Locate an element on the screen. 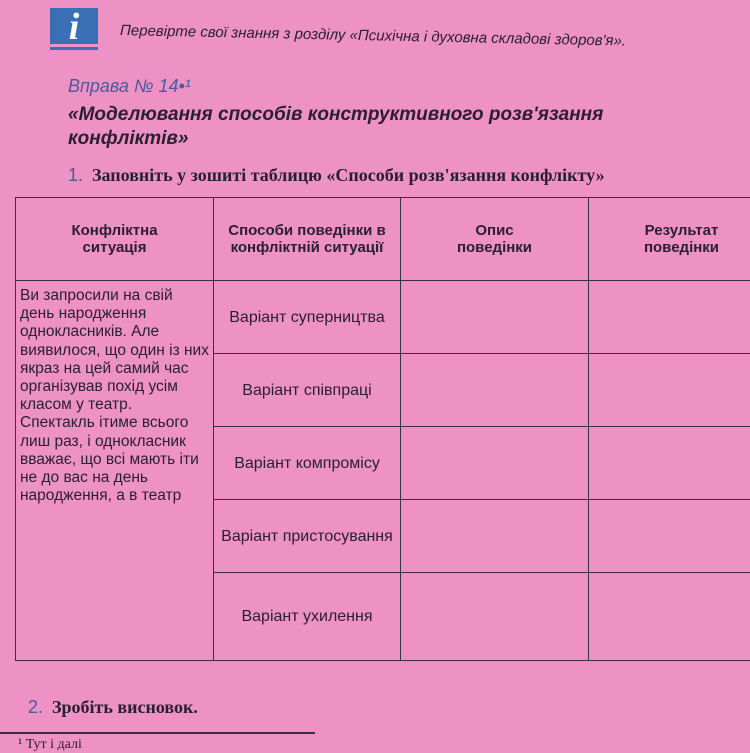 The height and width of the screenshot is (753, 750). task-text: Зробіть висновок. is located at coordinates (125, 707).